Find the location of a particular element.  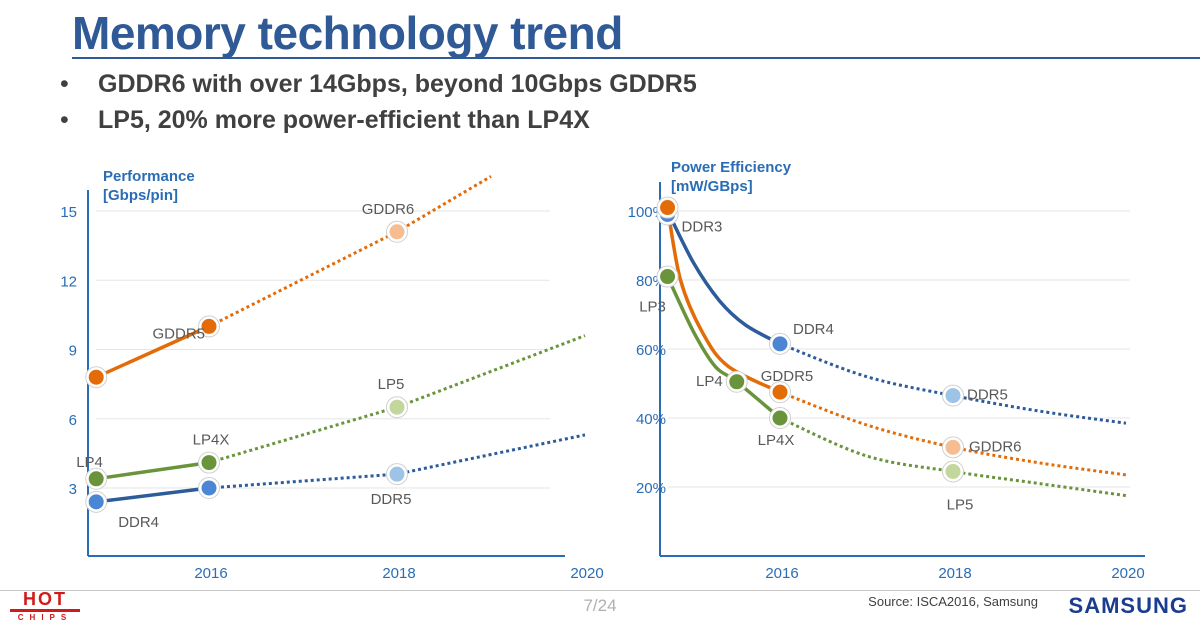

data-label: DDR3 is located at coordinates (702, 226).